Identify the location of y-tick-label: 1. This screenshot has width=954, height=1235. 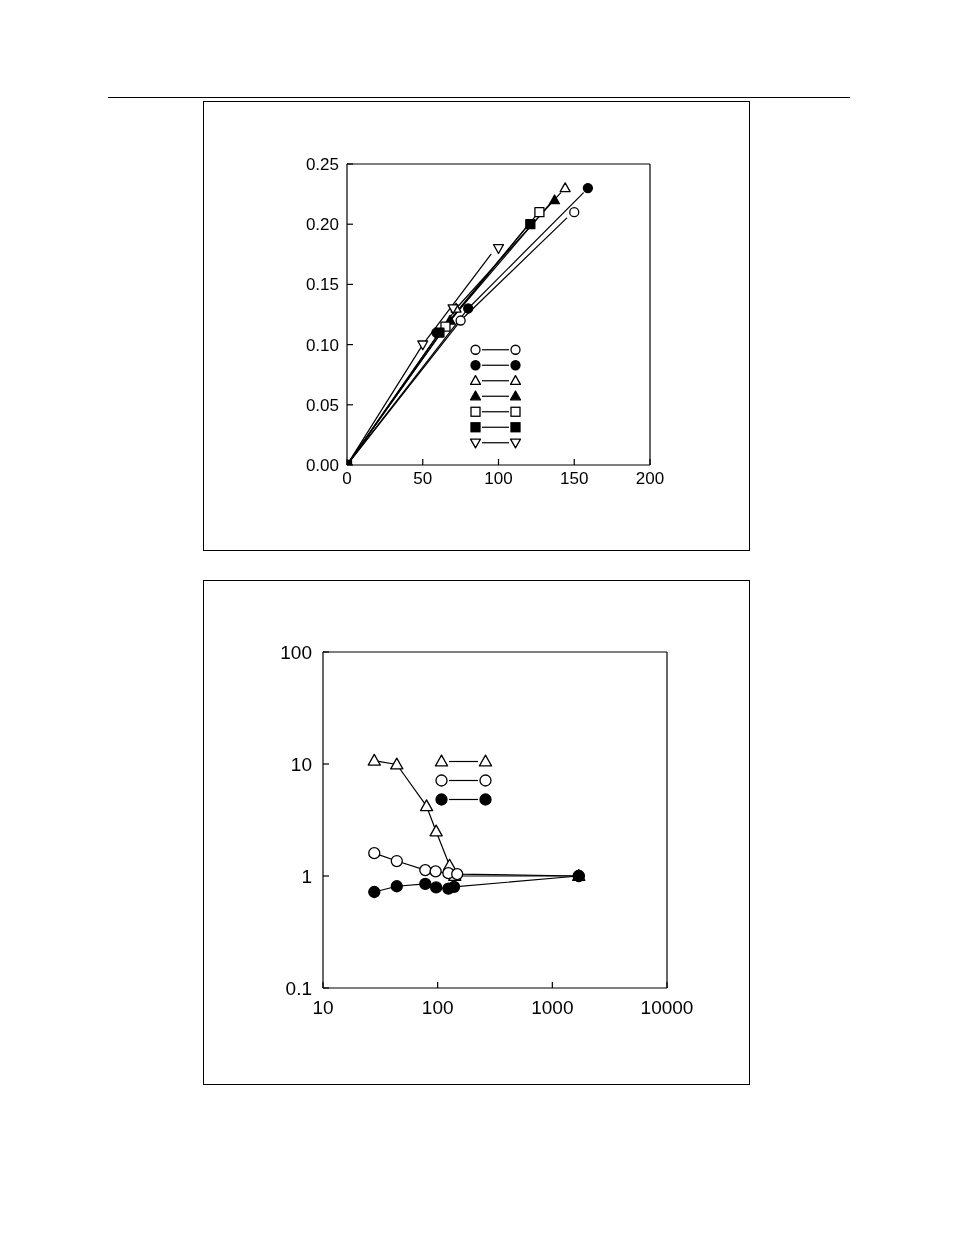
(306, 876).